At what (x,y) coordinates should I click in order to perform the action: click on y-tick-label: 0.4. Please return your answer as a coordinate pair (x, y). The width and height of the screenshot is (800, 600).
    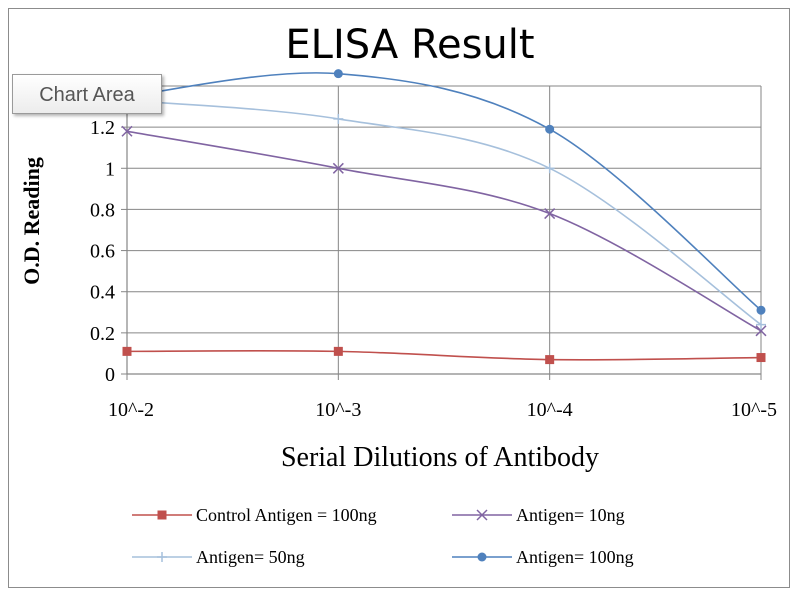
    Looking at the image, I should click on (102, 293).